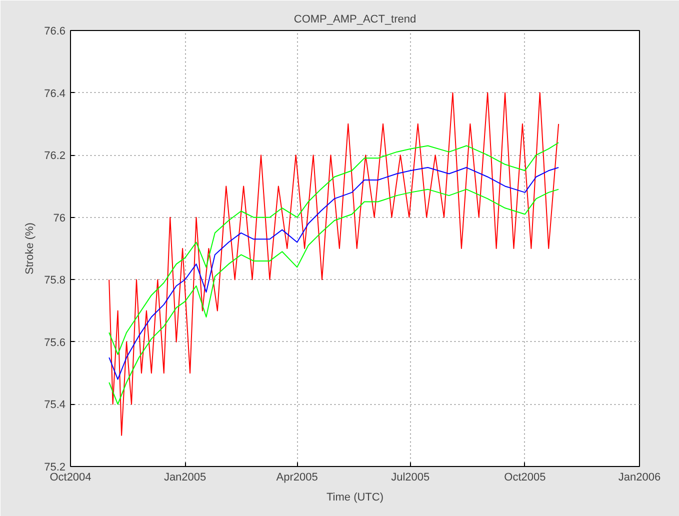 The image size is (679, 516). I want to click on x-tick-label: Jul2005, so click(410, 478).